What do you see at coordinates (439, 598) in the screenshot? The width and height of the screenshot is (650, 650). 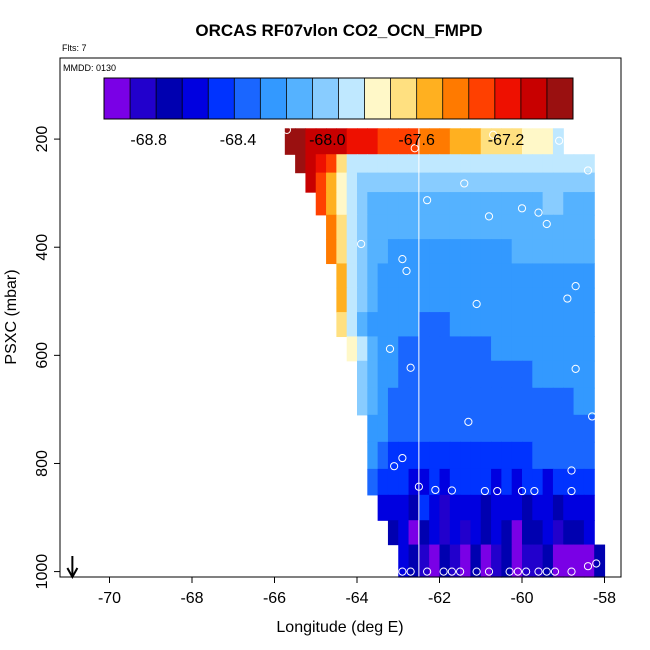 I see `x-tick-label: -62` at bounding box center [439, 598].